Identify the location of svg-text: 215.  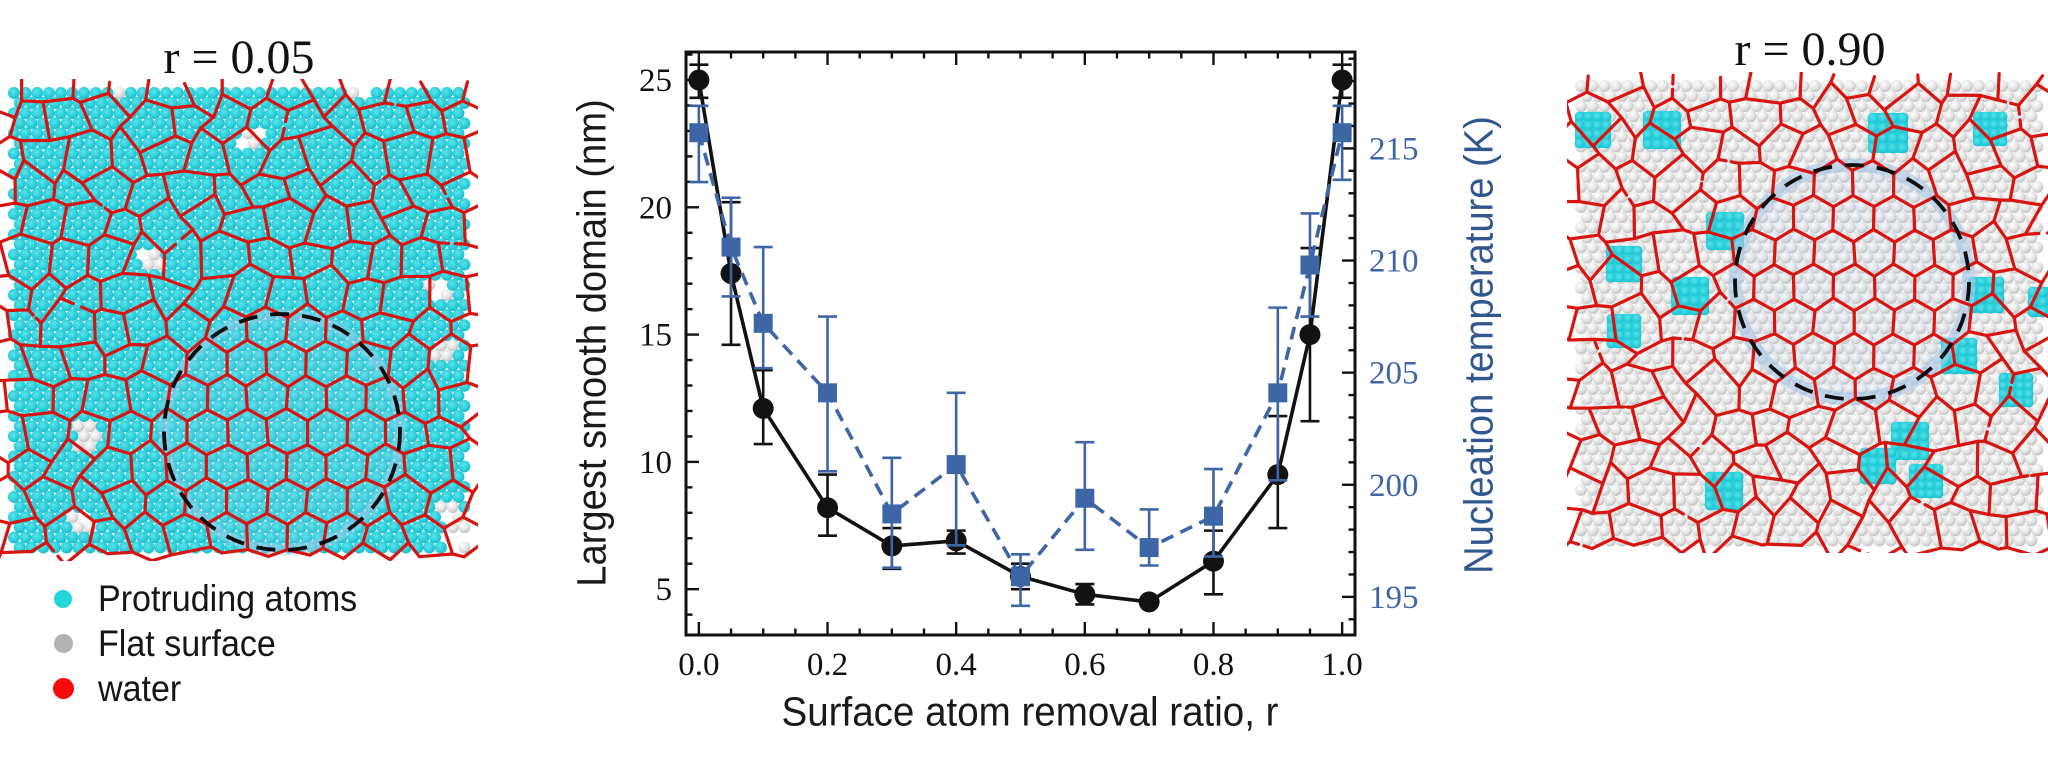
(1394, 149).